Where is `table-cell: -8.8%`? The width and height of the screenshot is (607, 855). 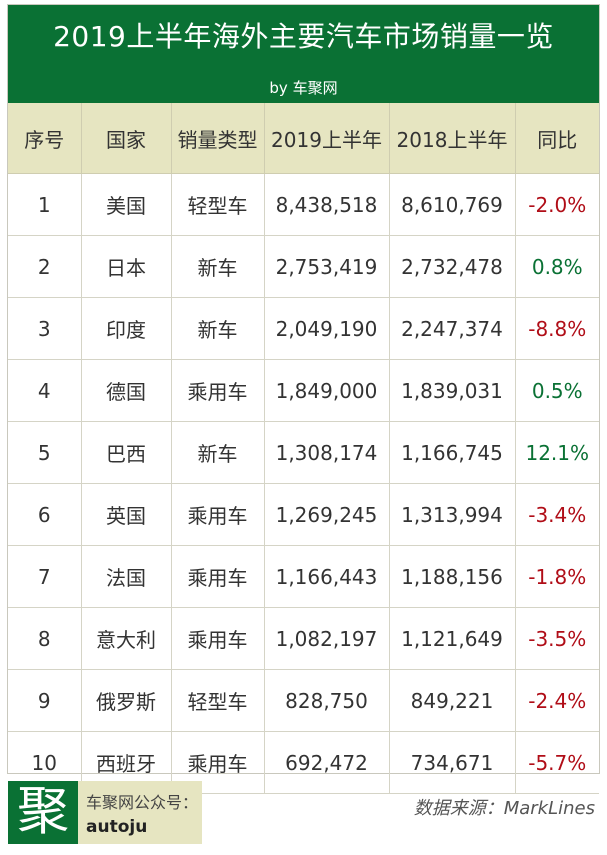
table-cell: -8.8% is located at coordinates (557, 328).